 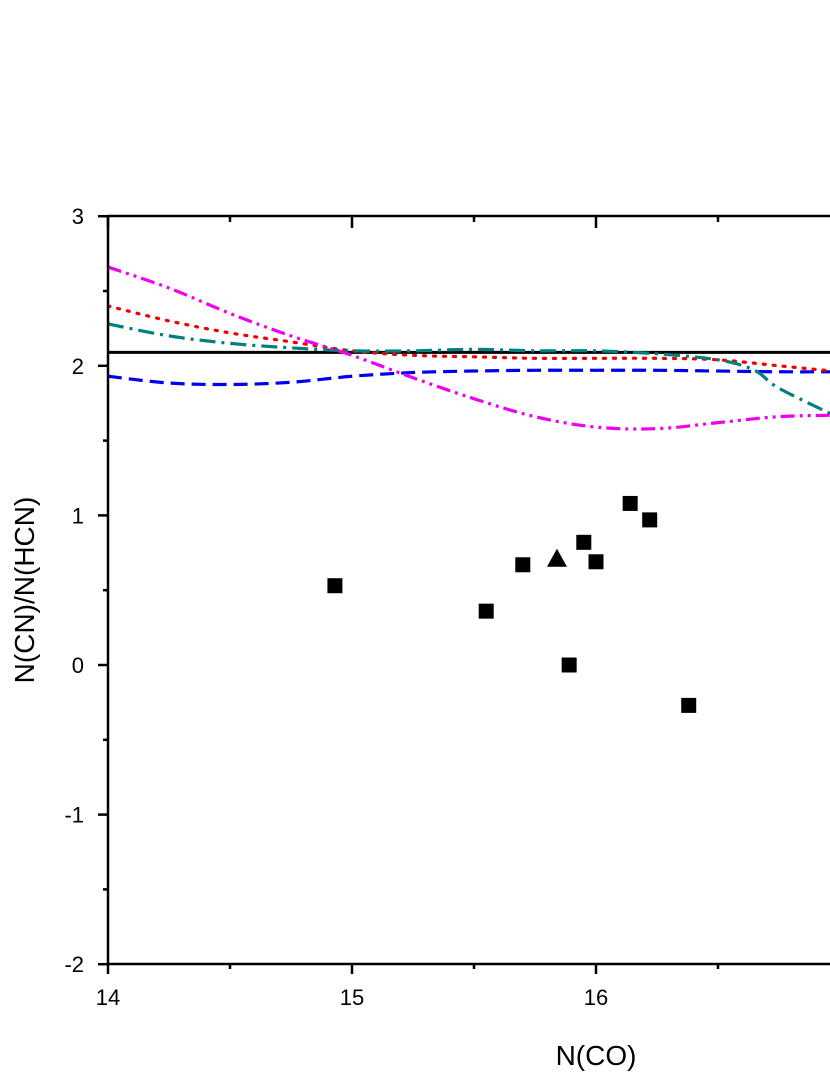 What do you see at coordinates (78, 366) in the screenshot?
I see `y-tick-label: 2` at bounding box center [78, 366].